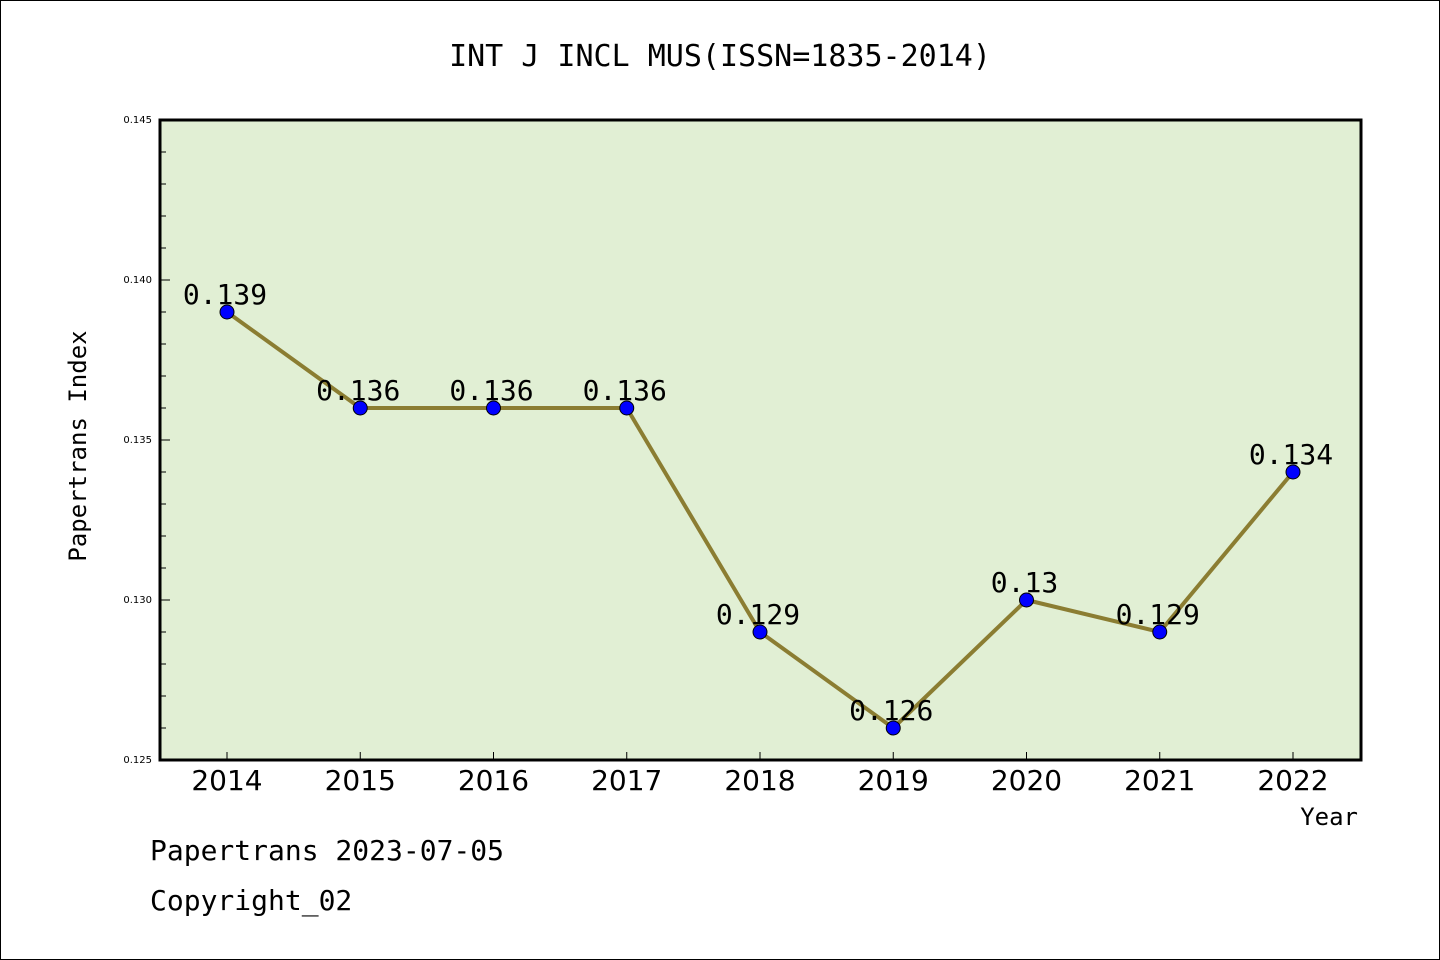  Describe the element at coordinates (893, 780) in the screenshot. I see `x-tick-label: 2019` at that location.